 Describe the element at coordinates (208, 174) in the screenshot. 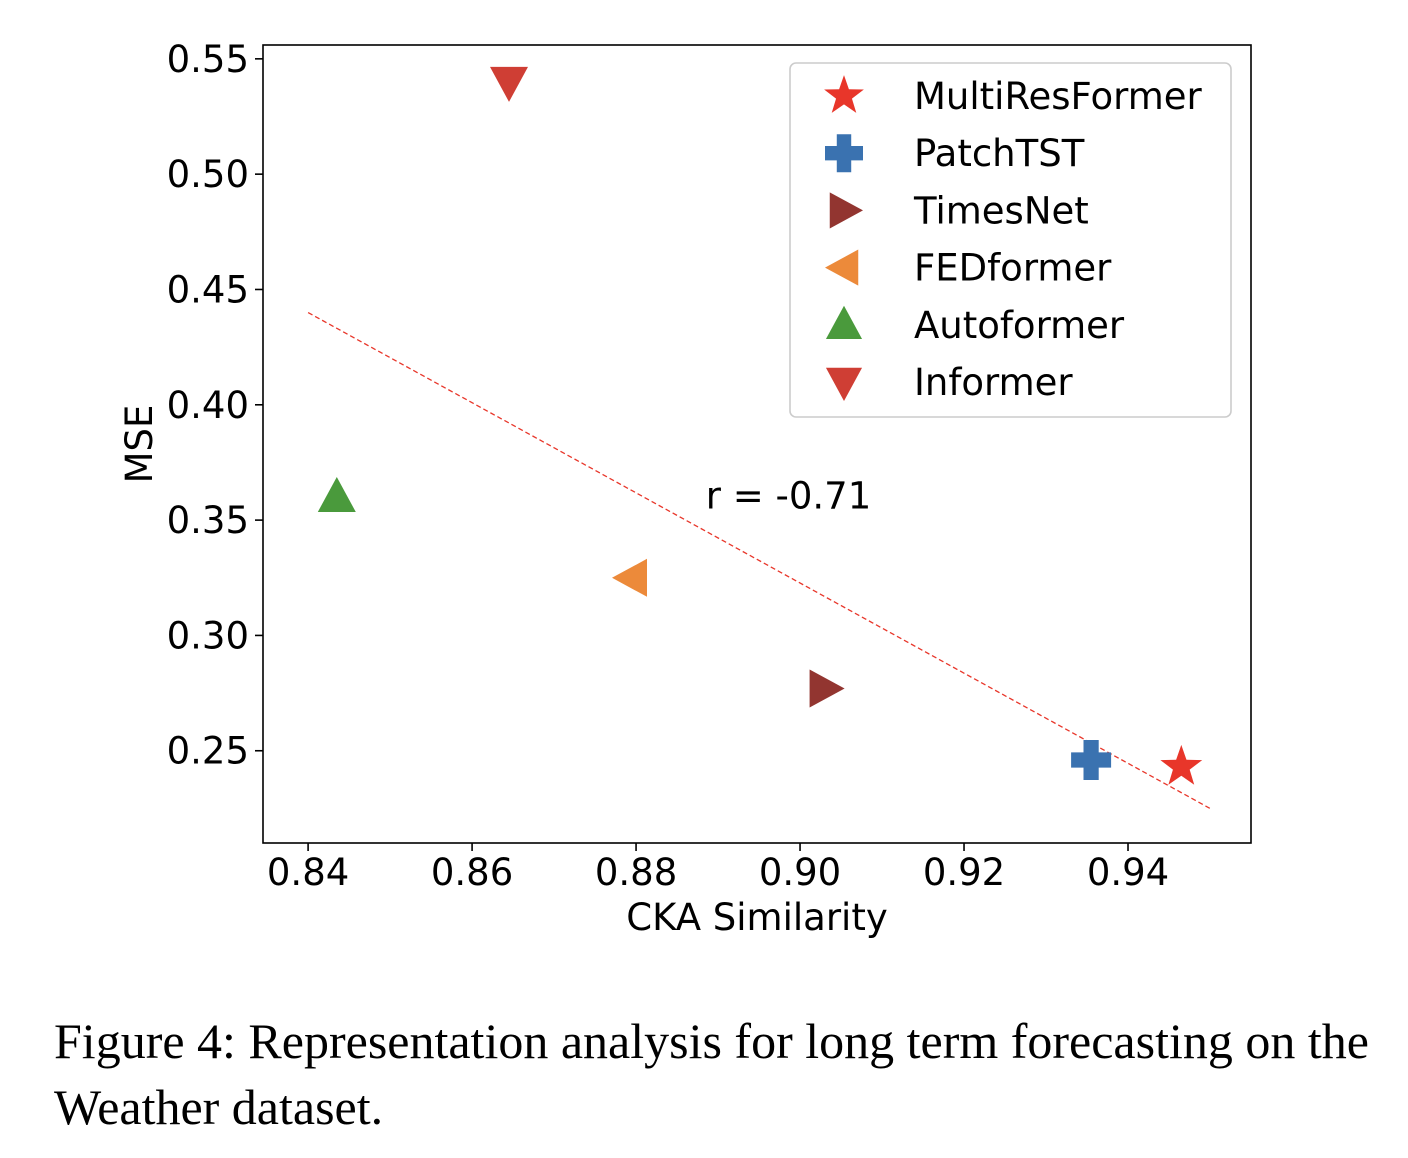

I see `y-tick-label: 0.50` at that location.